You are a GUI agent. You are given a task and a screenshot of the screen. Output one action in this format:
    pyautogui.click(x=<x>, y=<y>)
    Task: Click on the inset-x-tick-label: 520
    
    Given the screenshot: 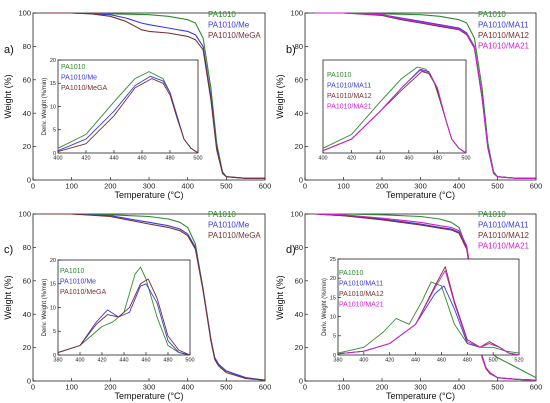 What is the action you would take?
    pyautogui.click(x=518, y=361)
    